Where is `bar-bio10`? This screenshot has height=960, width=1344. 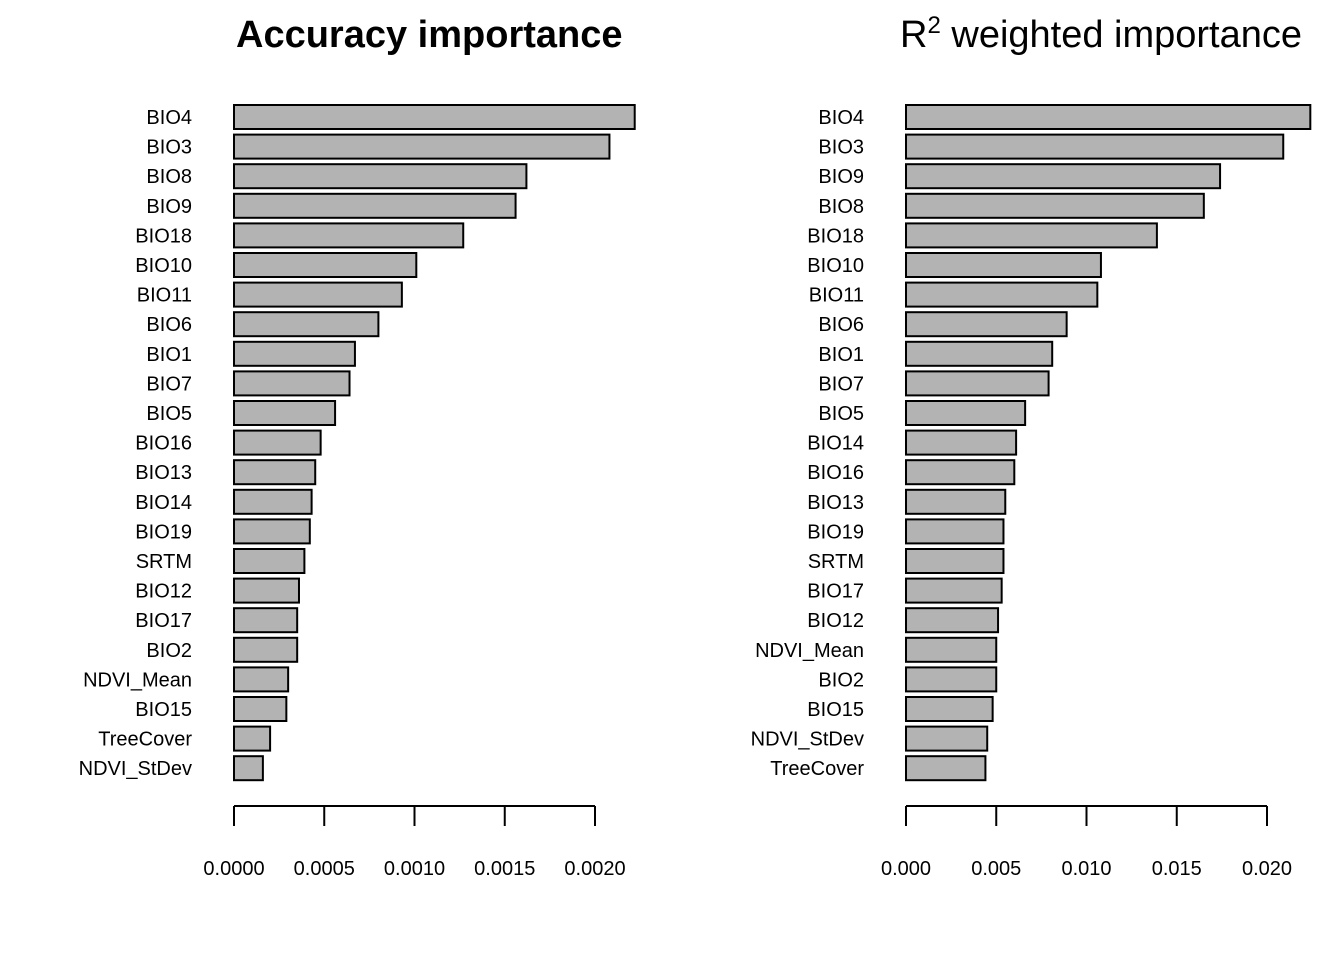
bar-bio10 is located at coordinates (1003, 265).